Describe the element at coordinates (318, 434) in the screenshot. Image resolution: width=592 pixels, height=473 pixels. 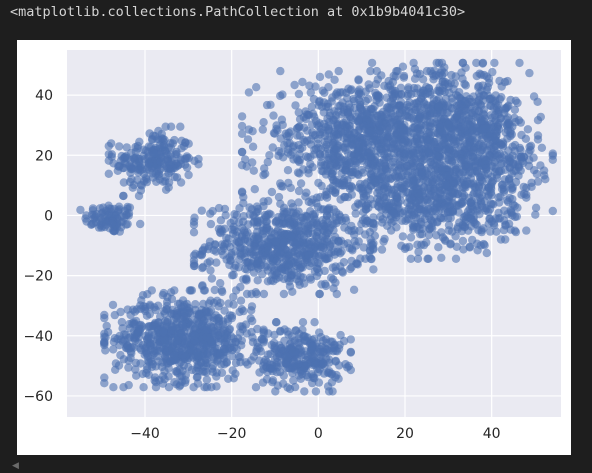
I see `x-tick-label: 0` at that location.